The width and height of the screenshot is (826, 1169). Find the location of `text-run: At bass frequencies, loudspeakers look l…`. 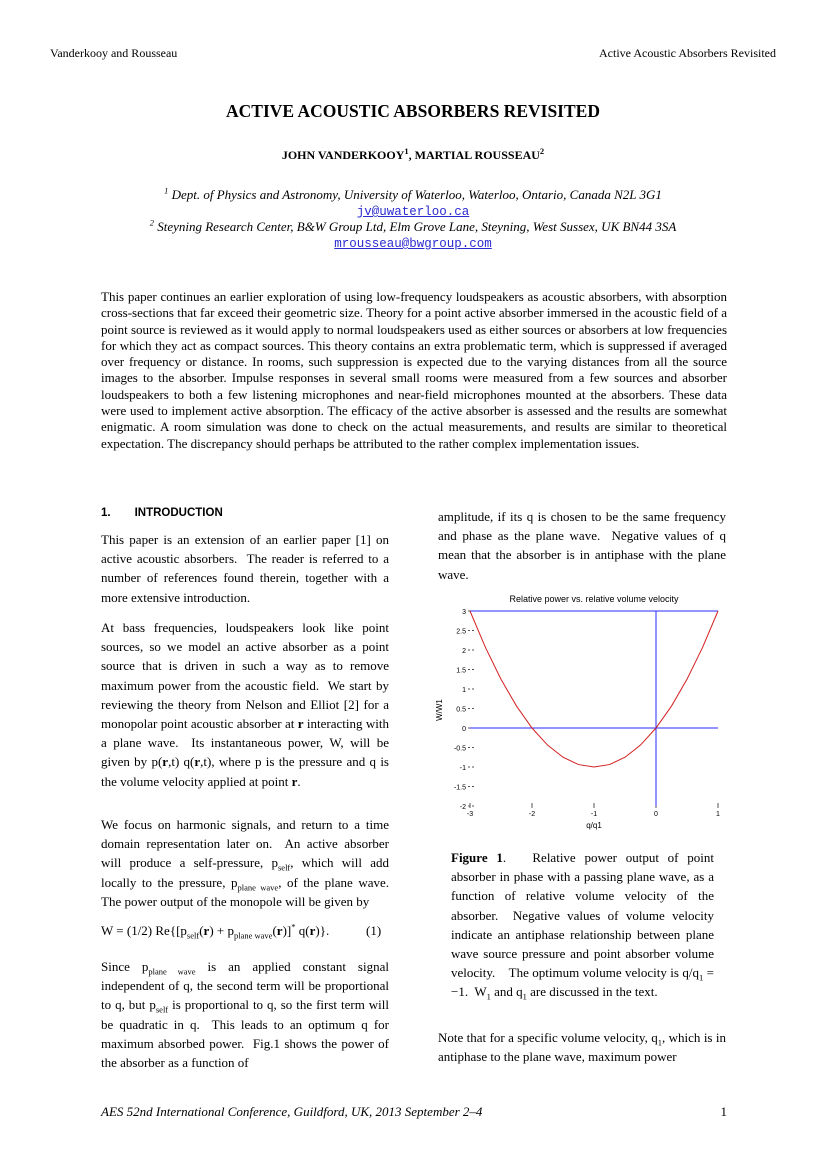

text-run: At bass frequencies, loudspeakers look l… is located at coordinates (247, 676).